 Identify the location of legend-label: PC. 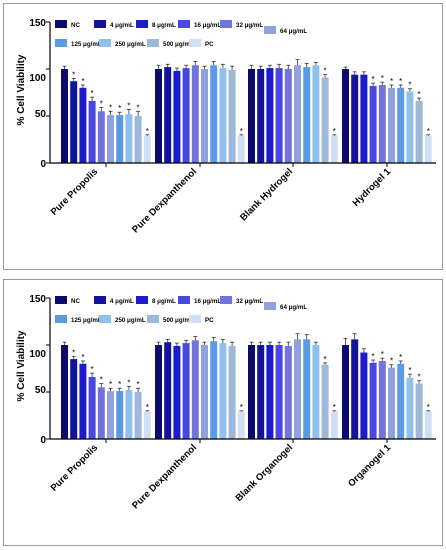
(209, 44).